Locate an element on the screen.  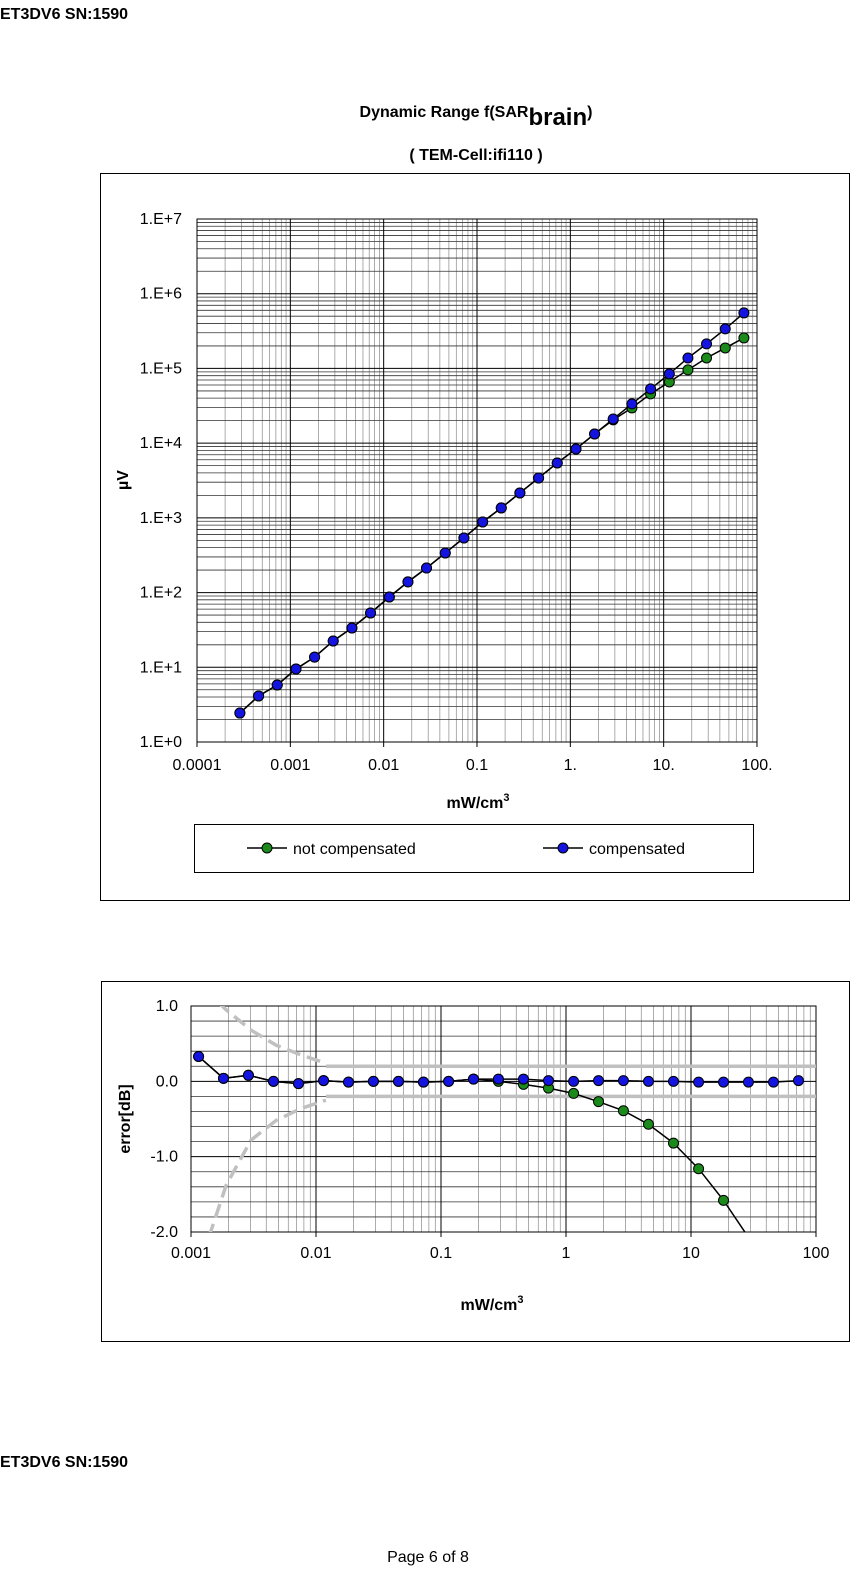
y-tick-label: 1.E+7 is located at coordinates (161, 219).